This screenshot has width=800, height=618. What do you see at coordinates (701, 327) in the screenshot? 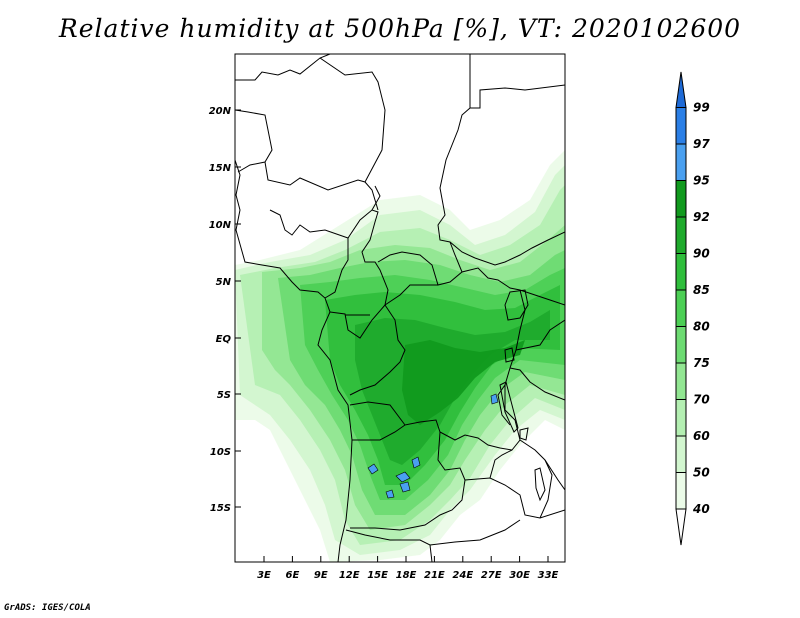
I see `colorbar-label: 80` at bounding box center [701, 327].